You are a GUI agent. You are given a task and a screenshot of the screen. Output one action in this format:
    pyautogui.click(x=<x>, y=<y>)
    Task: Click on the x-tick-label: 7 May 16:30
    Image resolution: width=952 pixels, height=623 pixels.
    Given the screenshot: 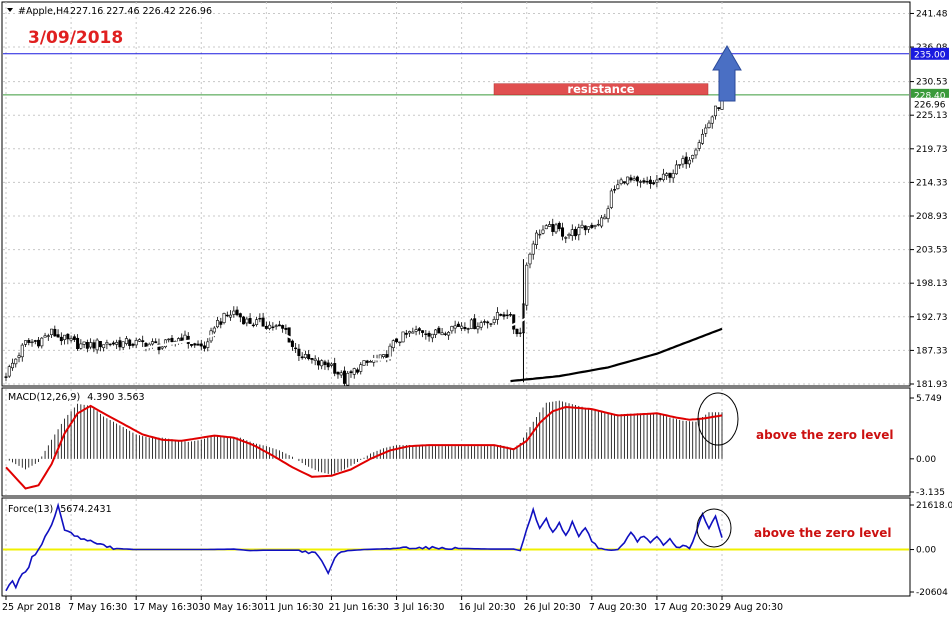 What is the action you would take?
    pyautogui.click(x=97, y=607)
    